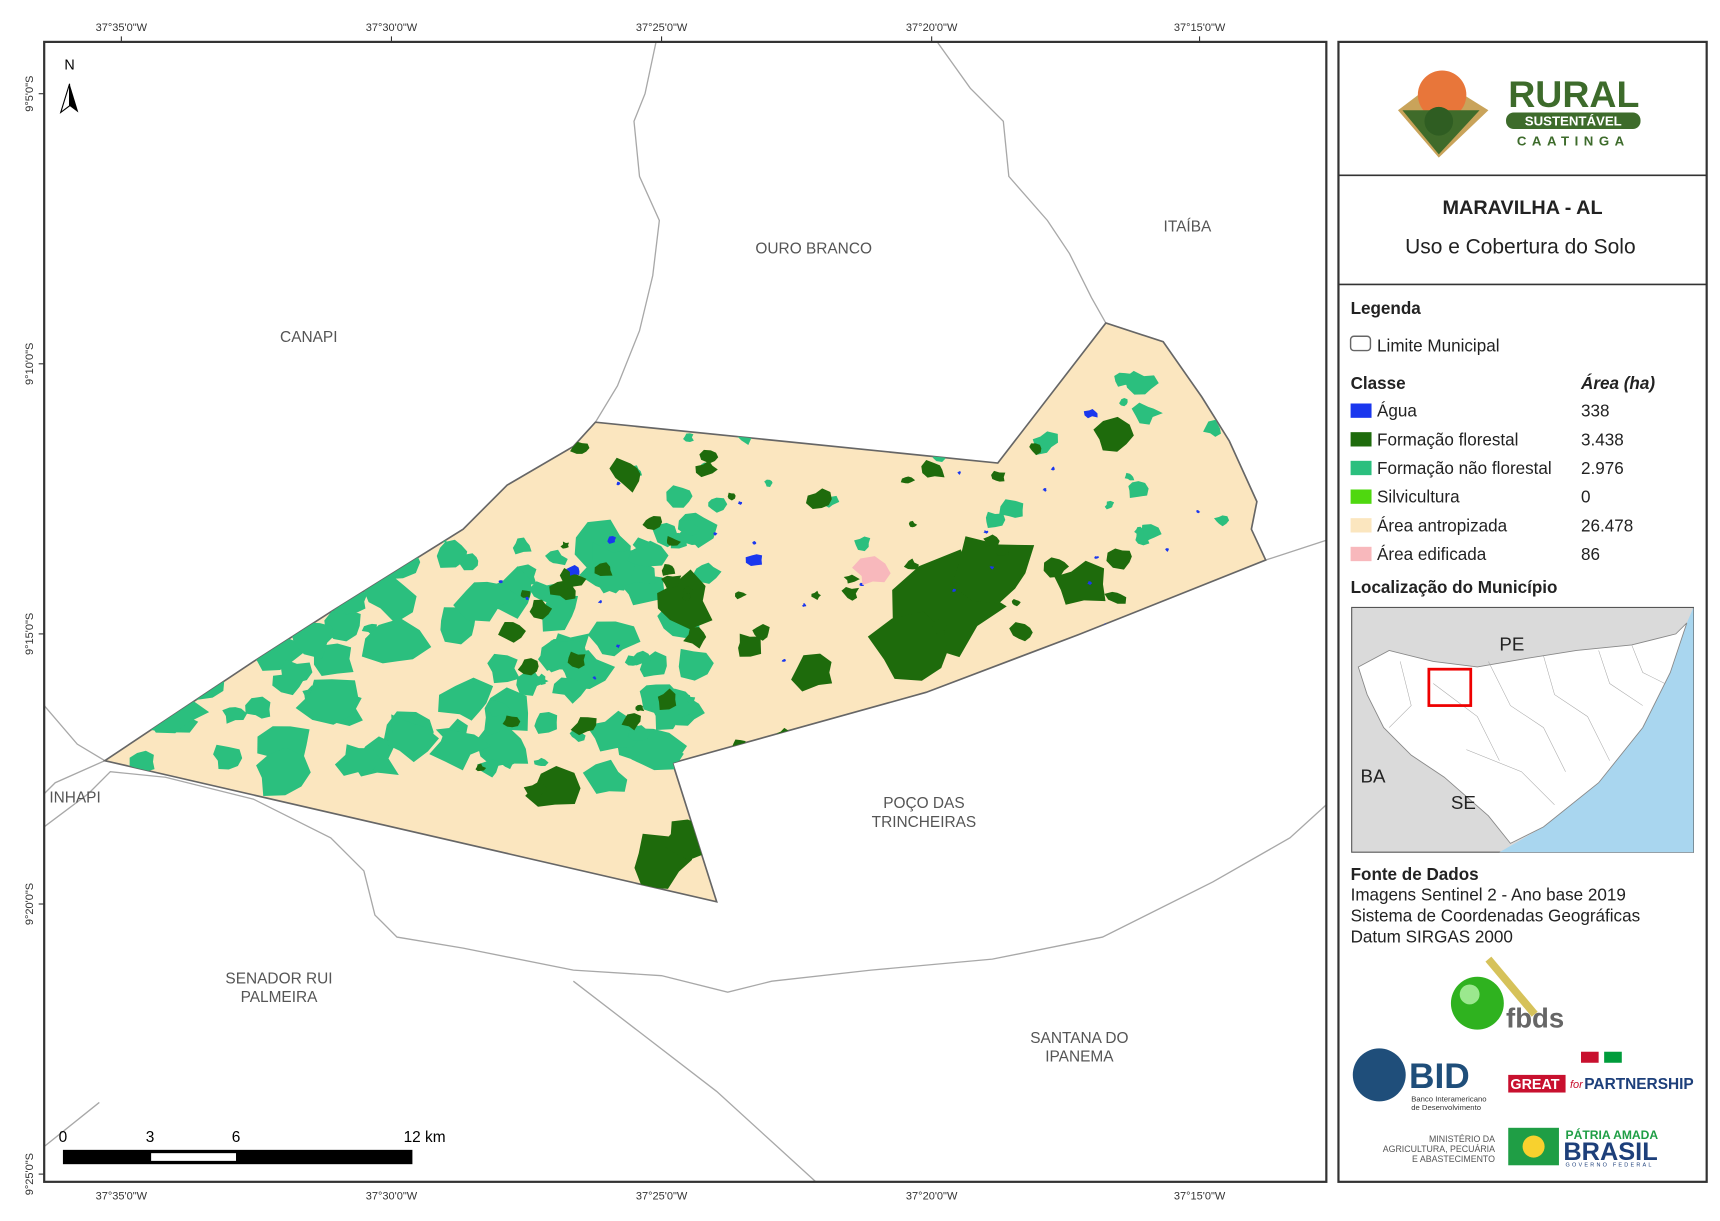  Describe the element at coordinates (150, 1137) in the screenshot. I see `scale-label: 3` at that location.